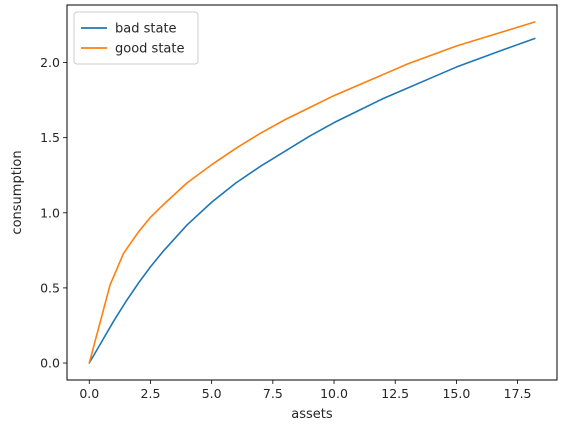 The height and width of the screenshot is (432, 567). I want to click on x-tick-label: 10.0, so click(334, 393).